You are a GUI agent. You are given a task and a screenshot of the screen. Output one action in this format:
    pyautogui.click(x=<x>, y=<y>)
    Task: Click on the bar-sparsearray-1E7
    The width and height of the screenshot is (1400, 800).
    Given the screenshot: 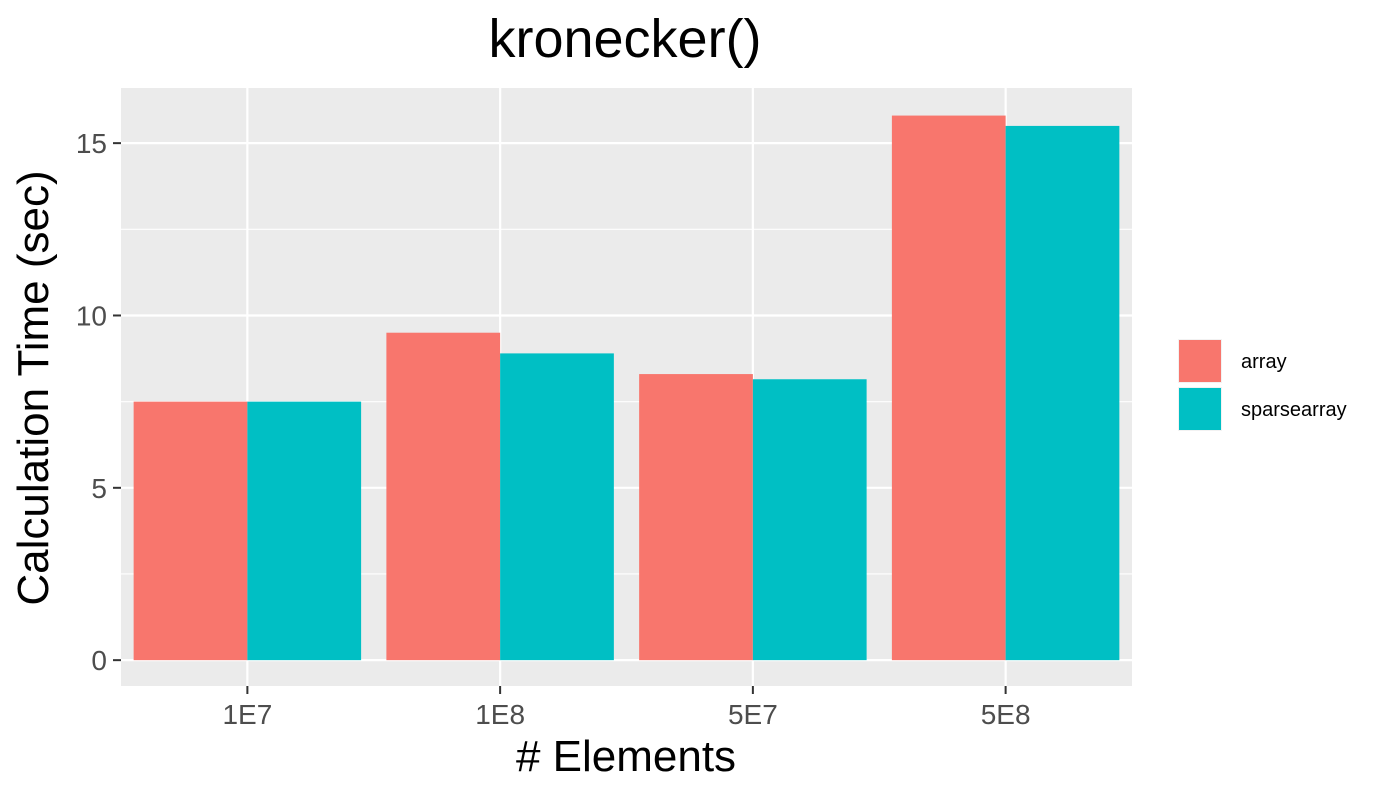 What is the action you would take?
    pyautogui.click(x=304, y=531)
    